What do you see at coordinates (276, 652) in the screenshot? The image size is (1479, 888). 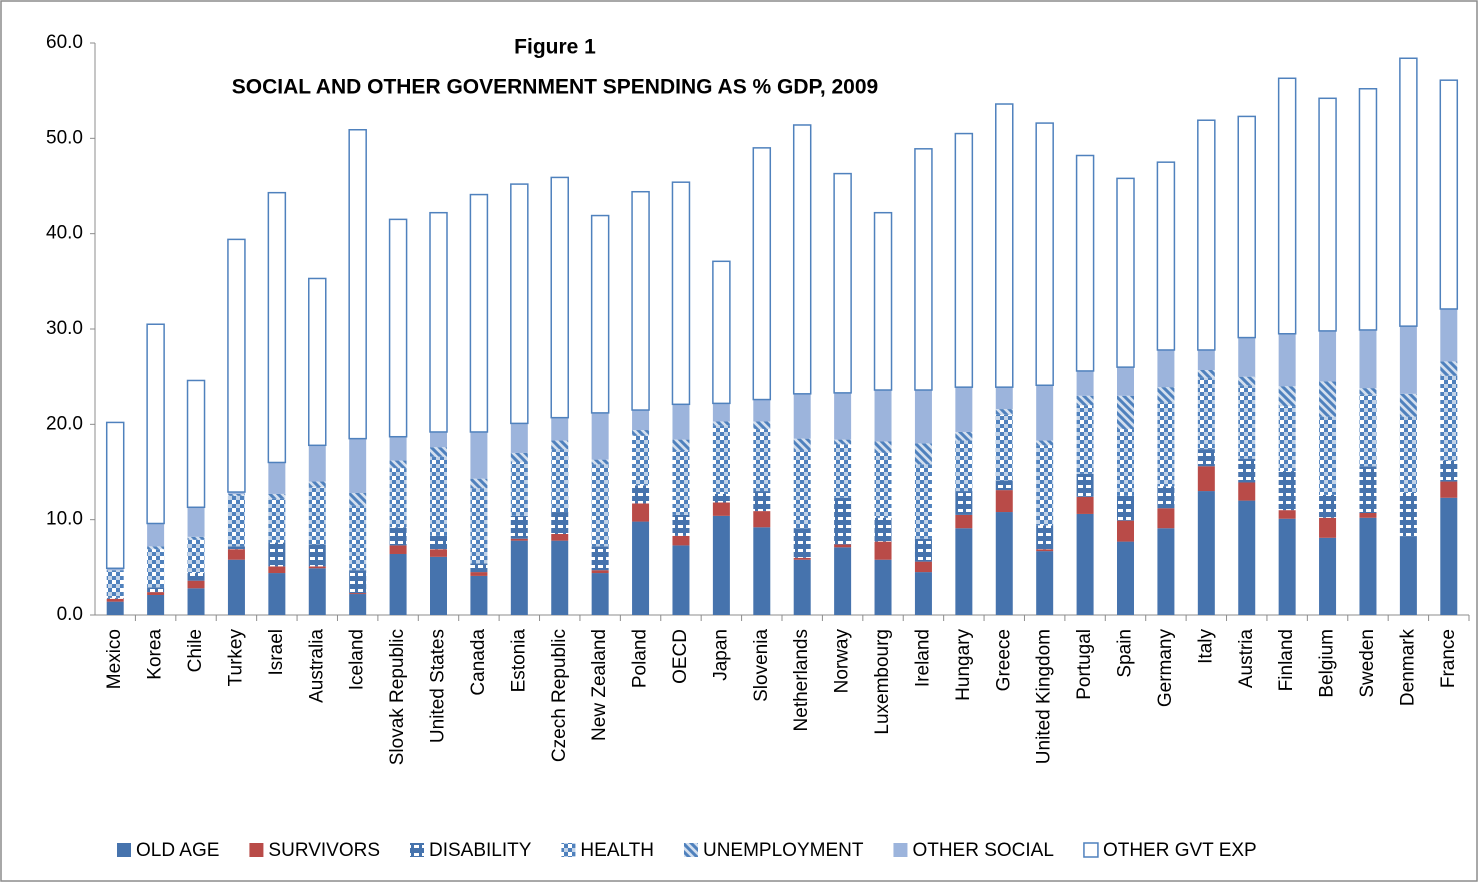 I see `x-tick-label: Israel` at bounding box center [276, 652].